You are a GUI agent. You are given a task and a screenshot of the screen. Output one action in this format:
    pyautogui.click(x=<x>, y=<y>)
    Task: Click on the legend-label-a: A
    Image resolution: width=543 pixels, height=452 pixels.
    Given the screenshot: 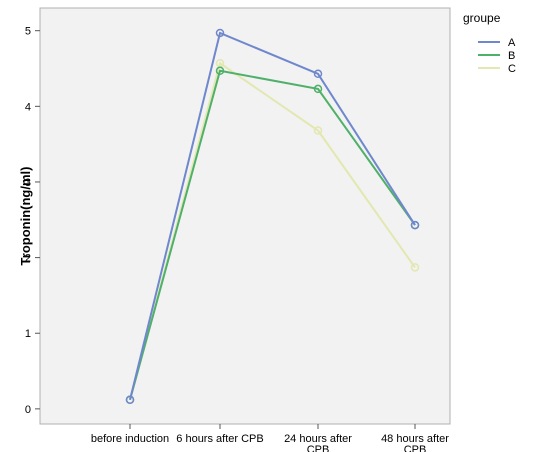 What is the action you would take?
    pyautogui.click(x=512, y=43)
    